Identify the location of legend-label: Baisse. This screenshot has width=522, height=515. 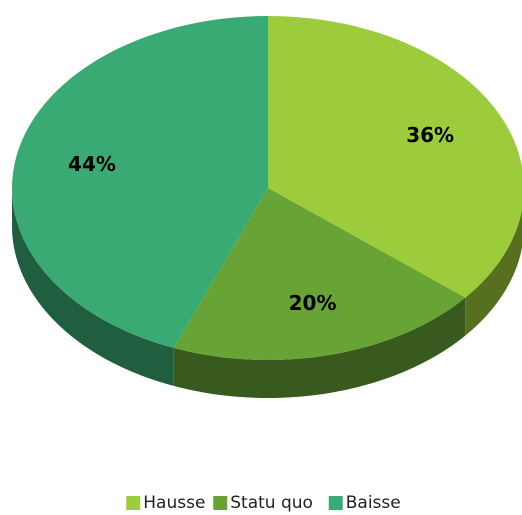
(373, 503).